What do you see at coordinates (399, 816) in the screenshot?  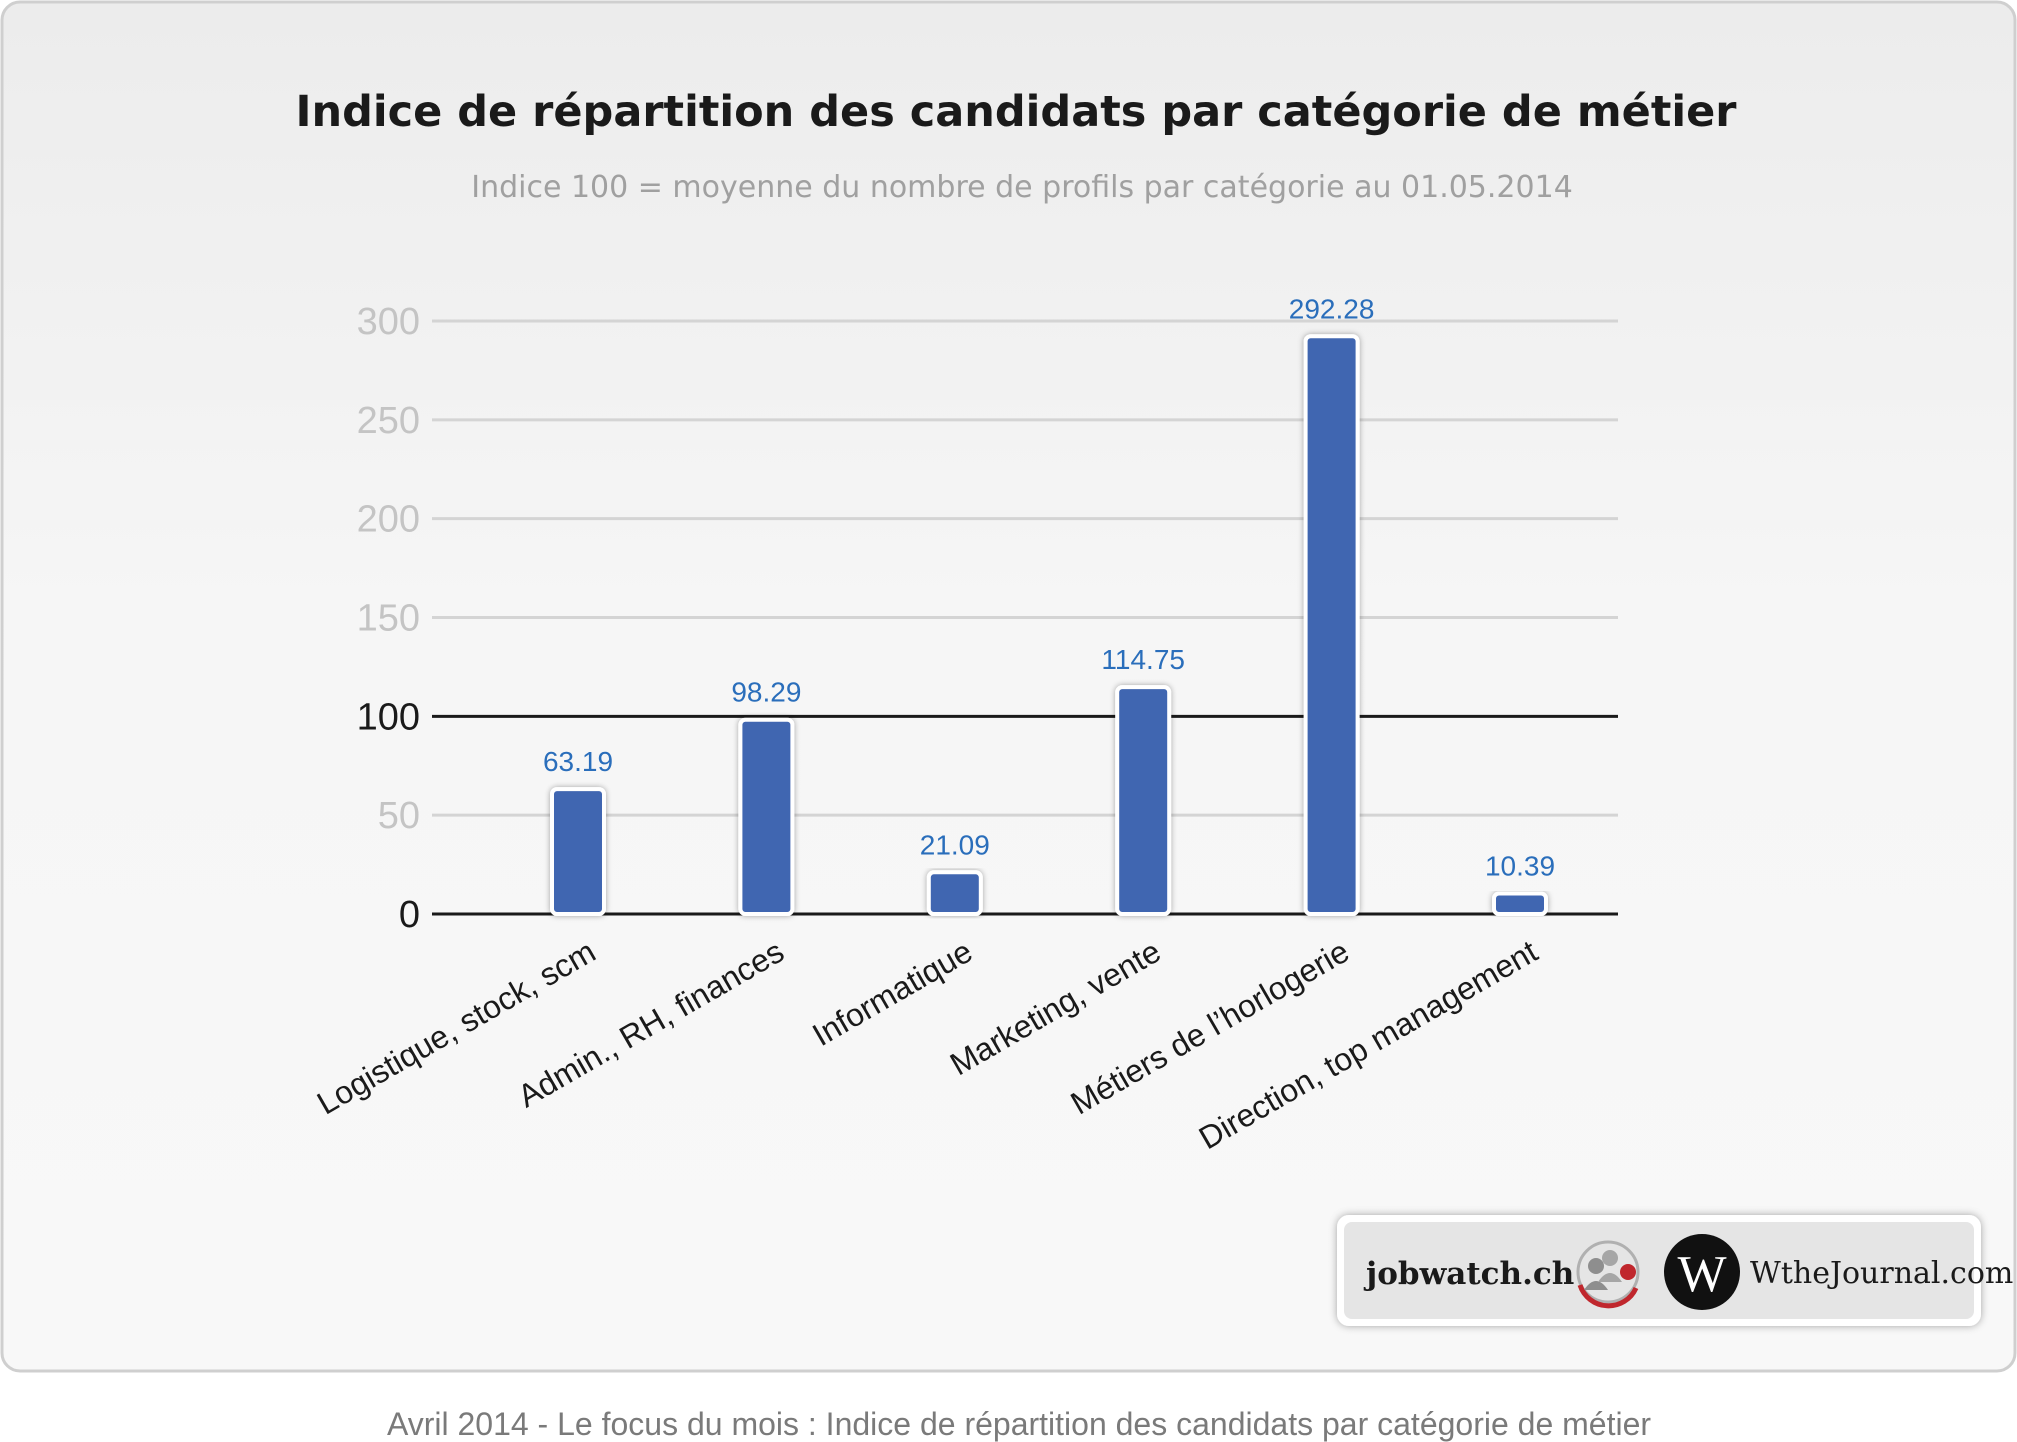 I see `y-tick-label: 50` at bounding box center [399, 816].